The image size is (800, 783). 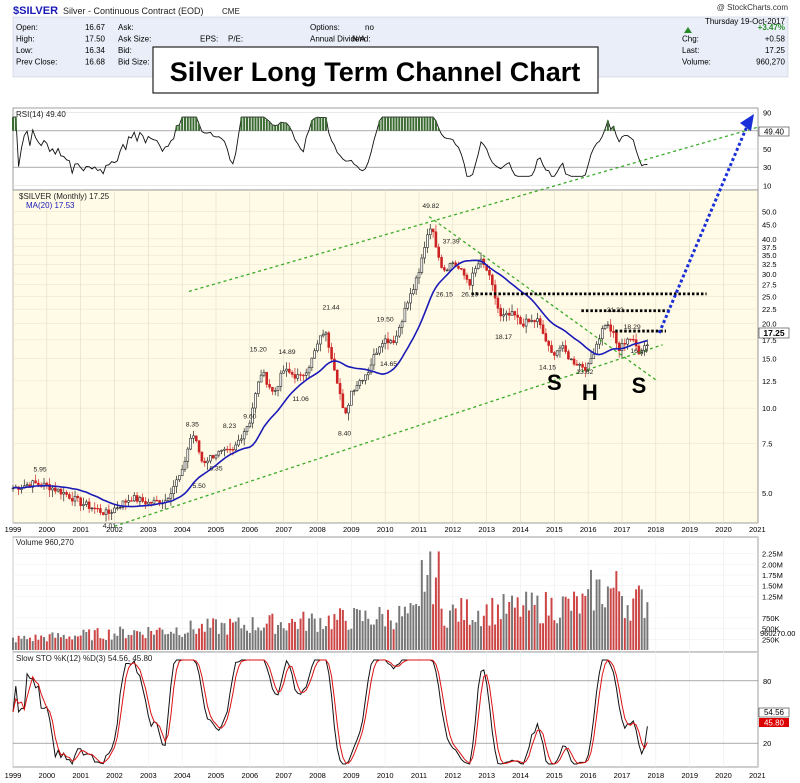 What do you see at coordinates (35, 11) in the screenshot?
I see `symbol: $SILVER` at bounding box center [35, 11].